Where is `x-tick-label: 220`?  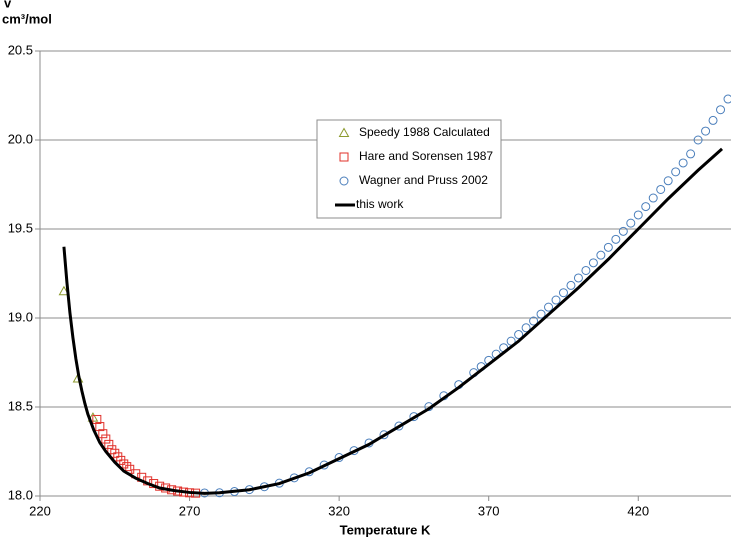 x-tick-label: 220 is located at coordinates (40, 510).